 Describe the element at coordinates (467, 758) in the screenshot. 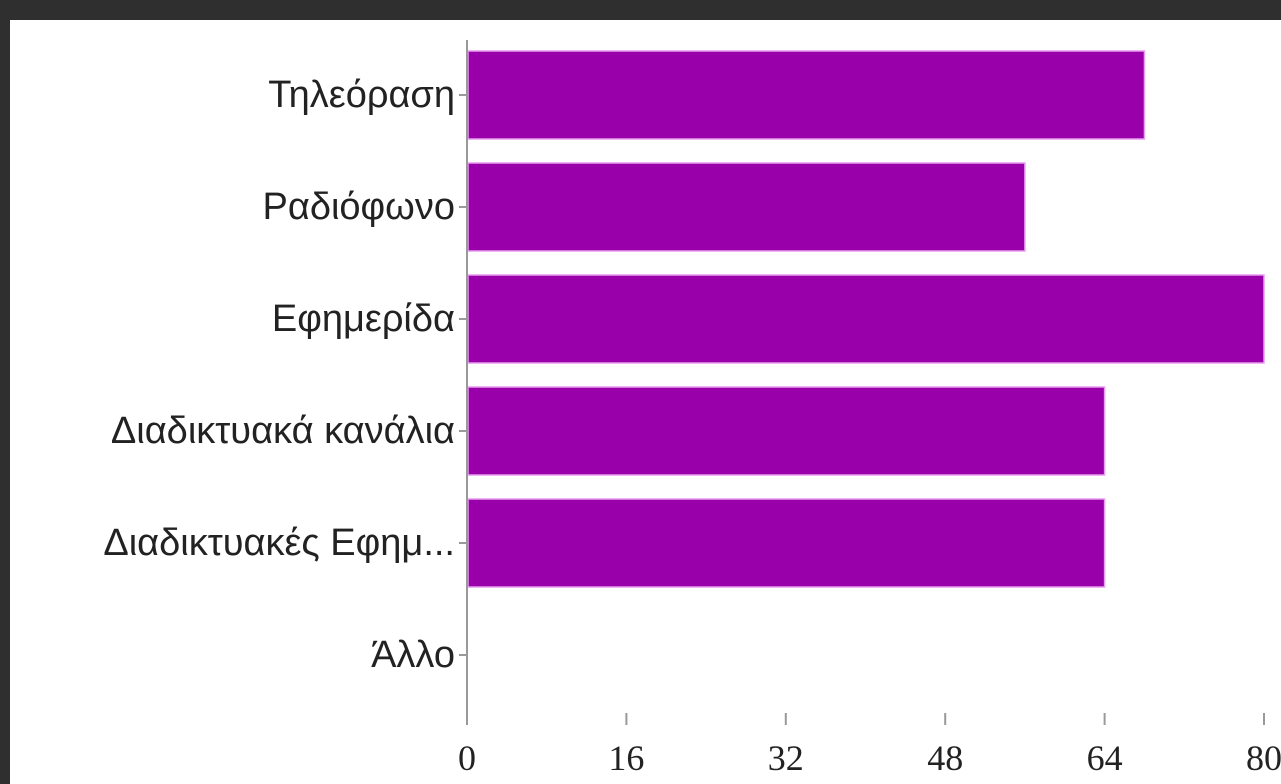

I see `x-tick-label-0: 0` at that location.